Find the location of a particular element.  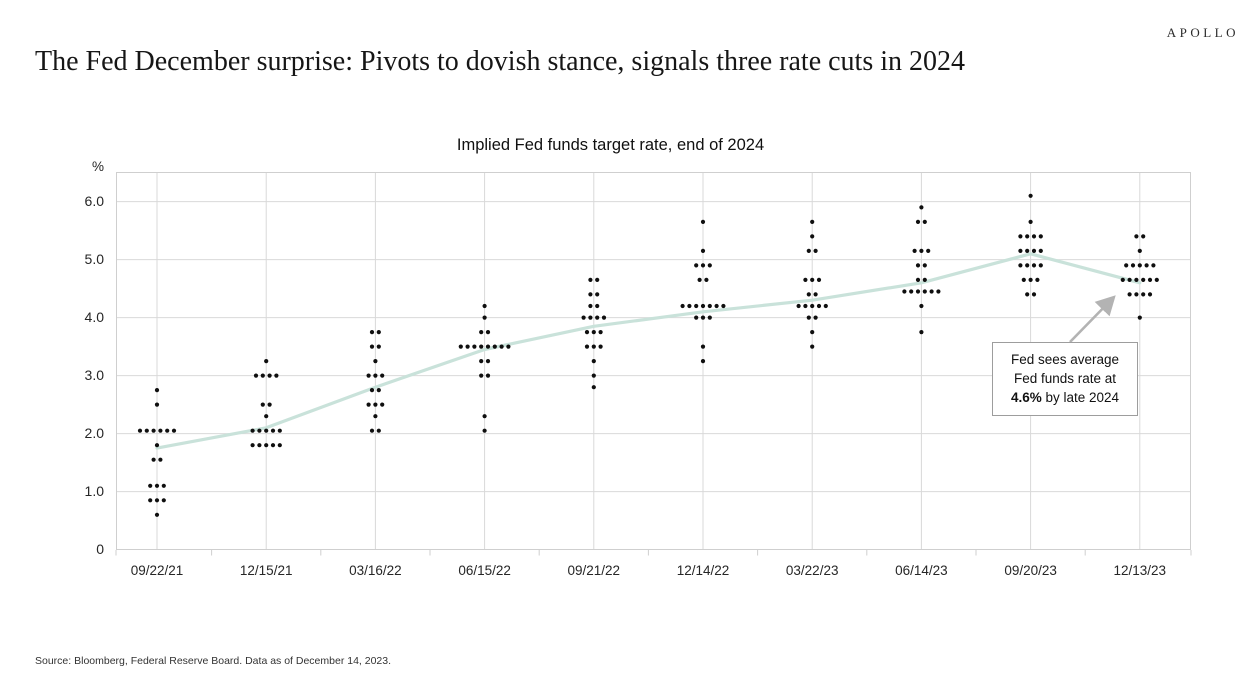

x-axis-label: 09/20/23 is located at coordinates (1030, 570).